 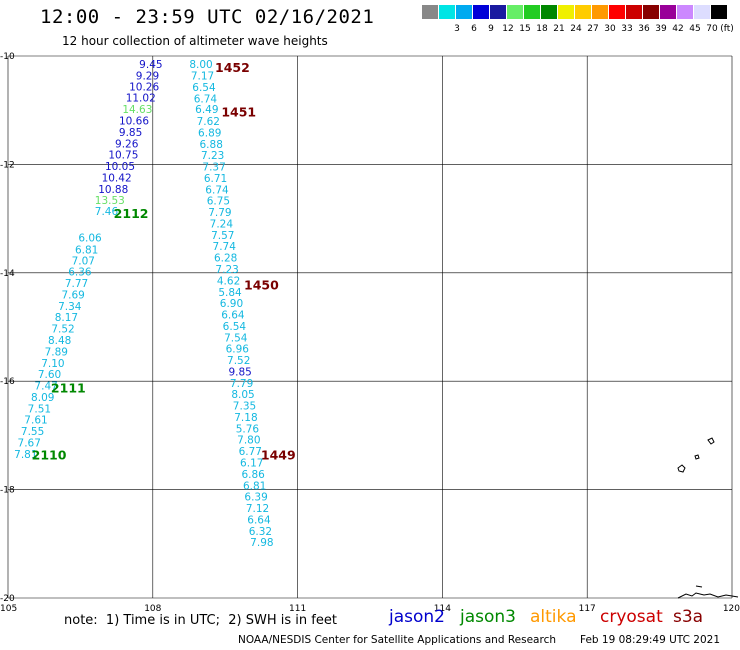 I want to click on satellite-legend-item: jason3, so click(x=488, y=617).